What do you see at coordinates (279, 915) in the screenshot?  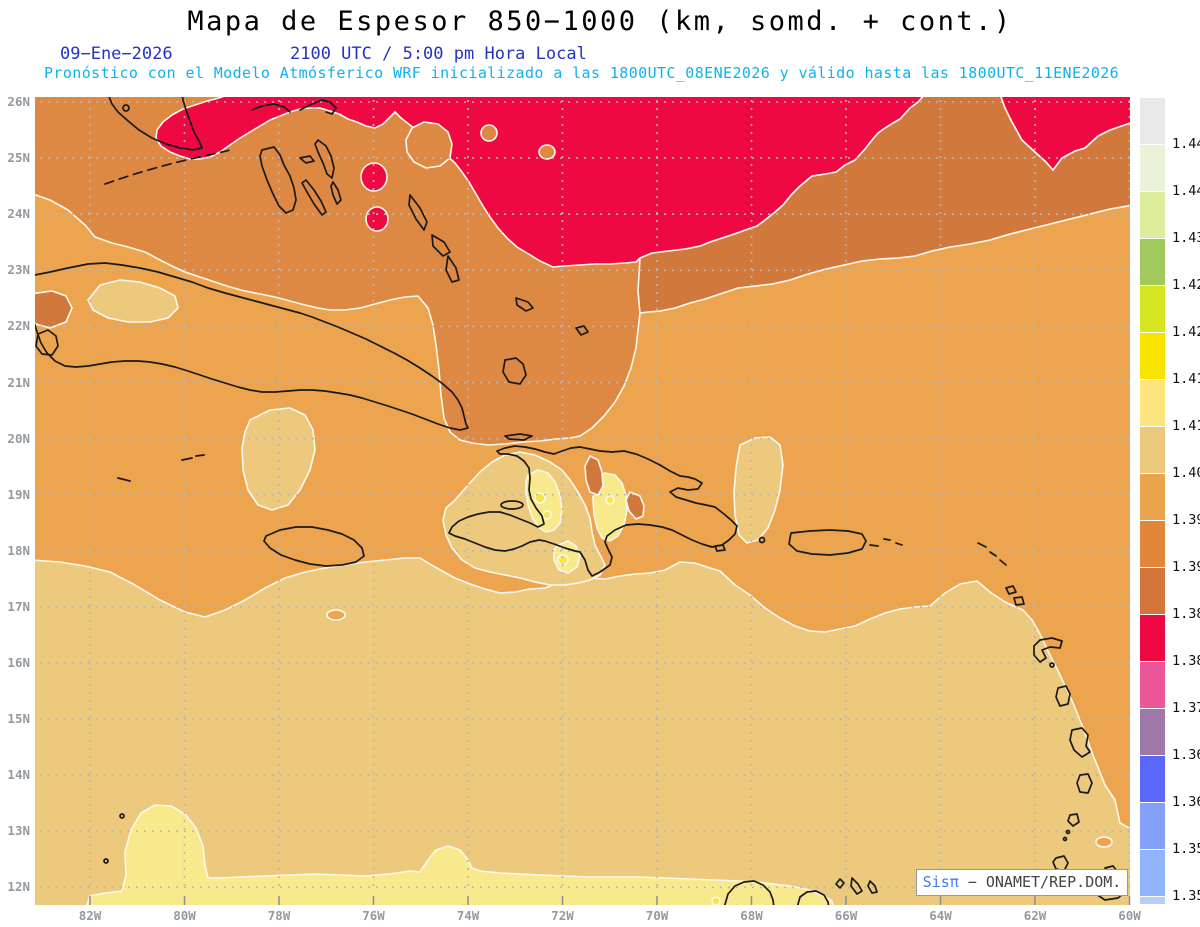 I see `lon-label-78W: 78W` at bounding box center [279, 915].